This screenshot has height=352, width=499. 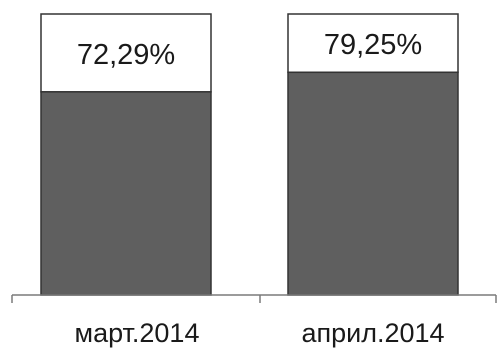 I want to click on data-label-1: 79,25%, so click(x=373, y=45).